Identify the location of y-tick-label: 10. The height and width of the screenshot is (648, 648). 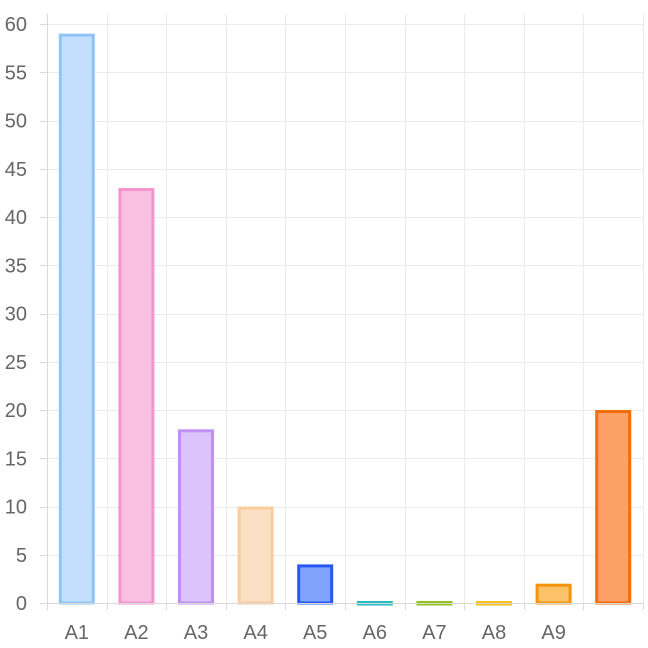
(16, 508).